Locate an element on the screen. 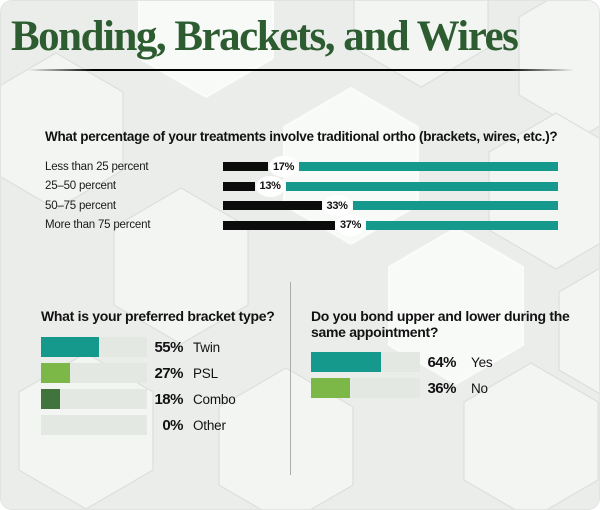 The width and height of the screenshot is (600, 510). table-row: 25–50 percent 13% is located at coordinates (322, 186).